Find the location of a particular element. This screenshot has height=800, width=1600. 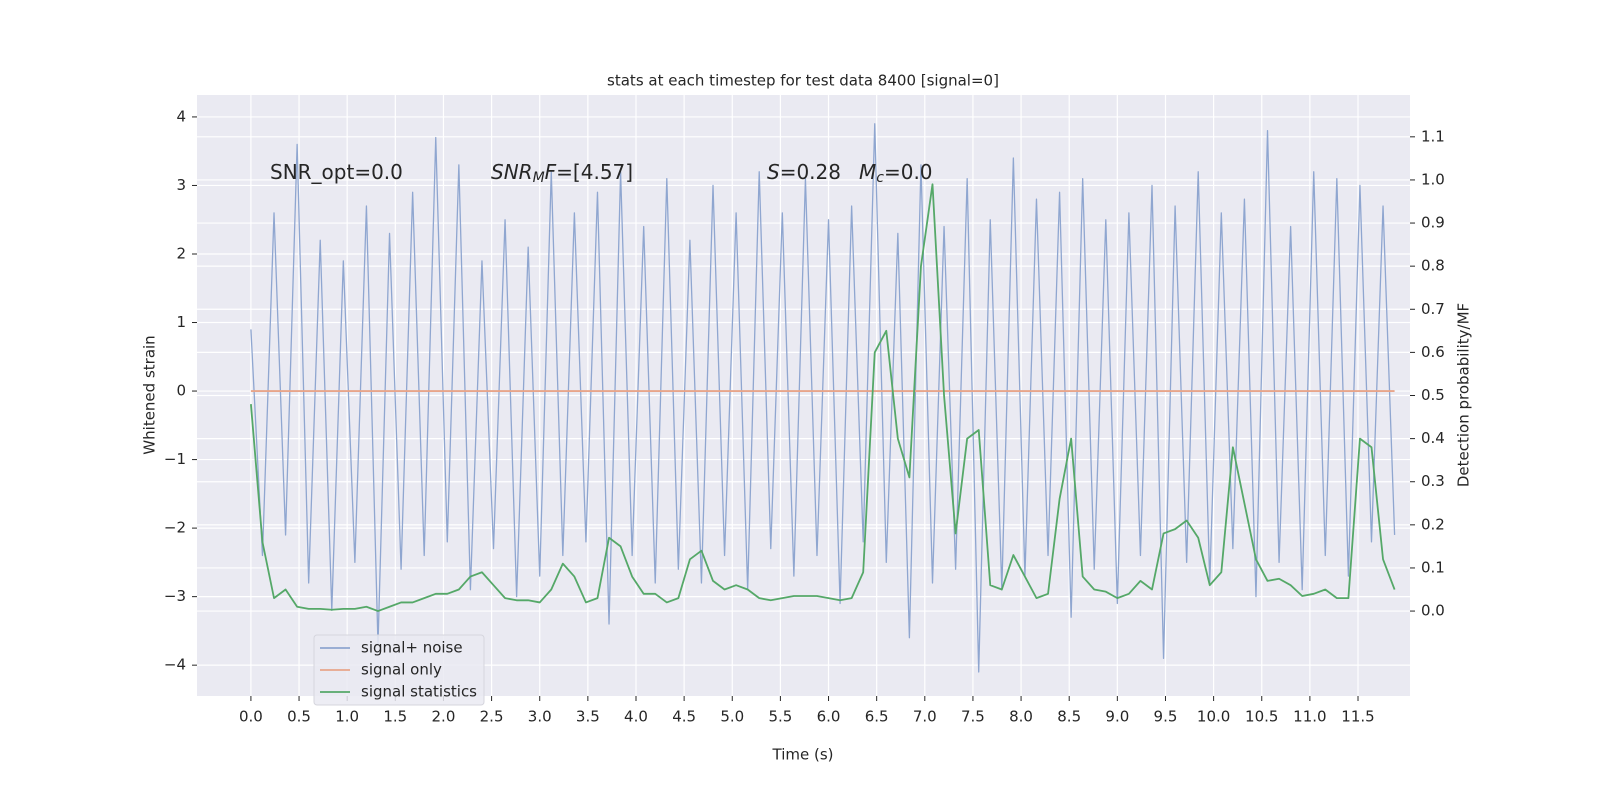

annotation-part: SNR is located at coordinates (512, 172).